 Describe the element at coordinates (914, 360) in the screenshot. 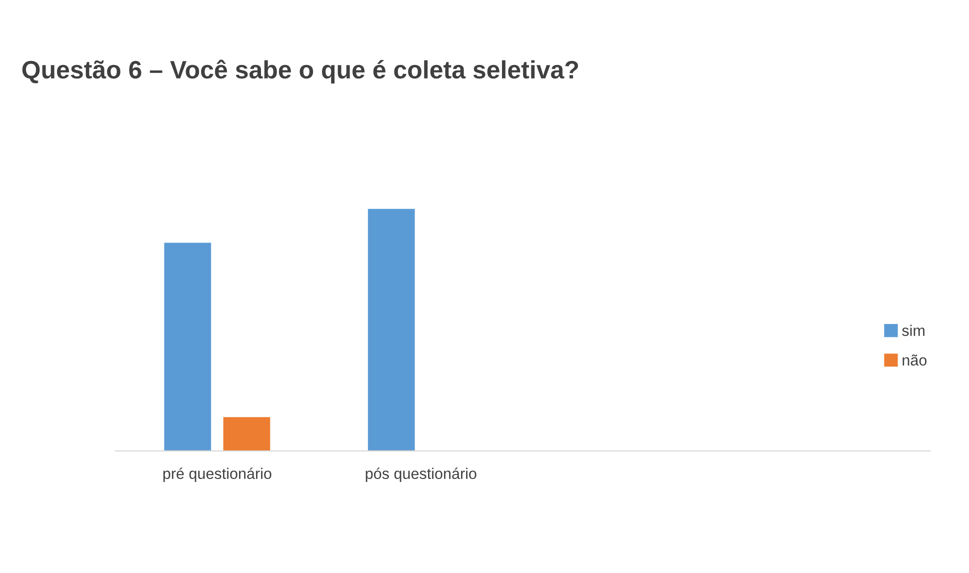

I see `legend-label: não` at that location.